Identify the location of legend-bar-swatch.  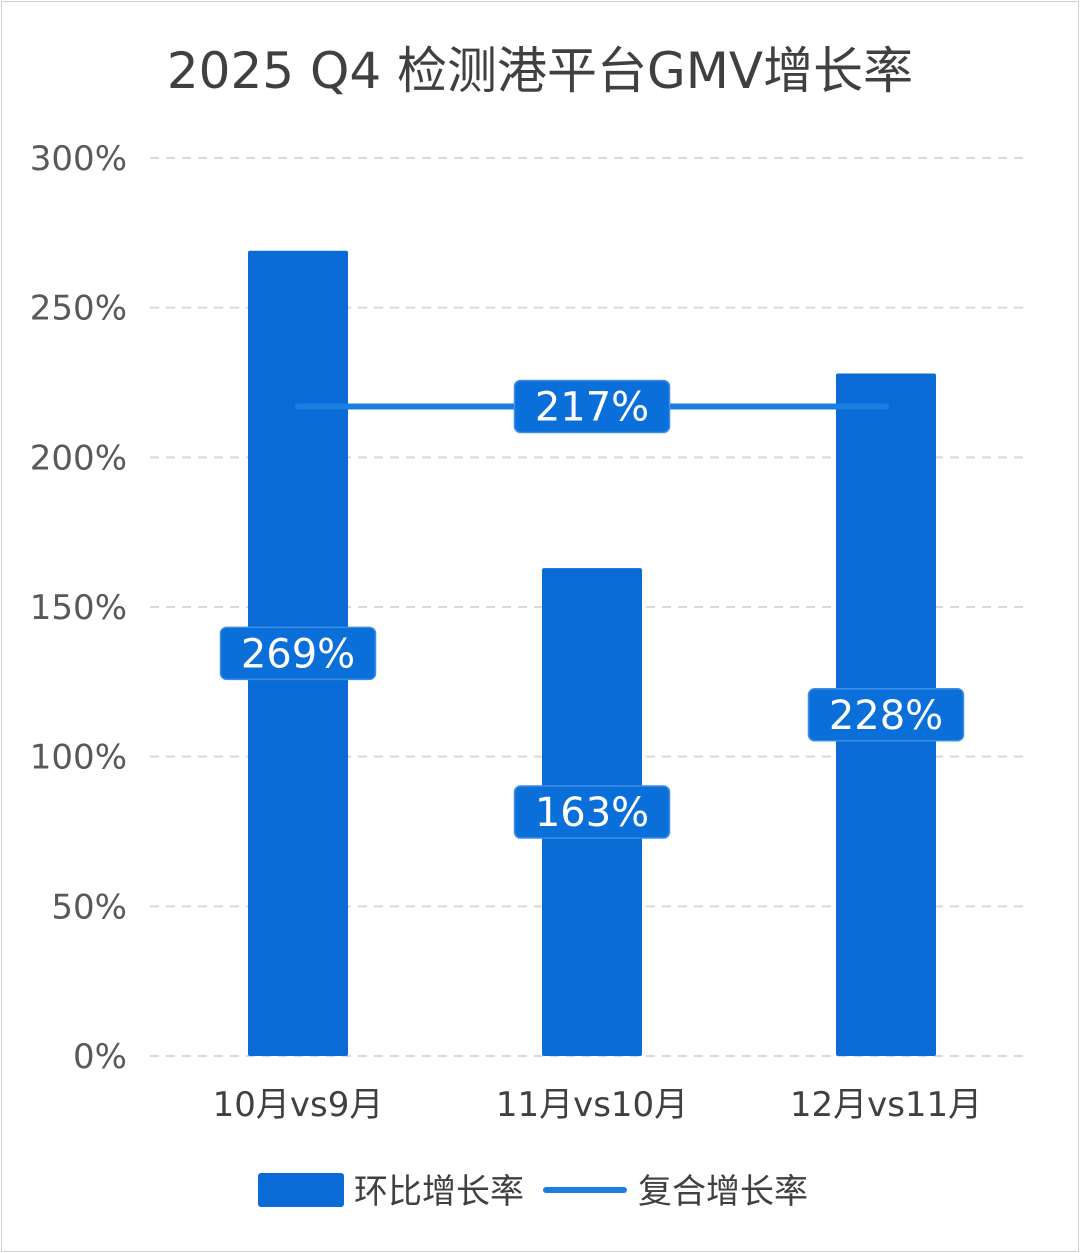
(301, 1190).